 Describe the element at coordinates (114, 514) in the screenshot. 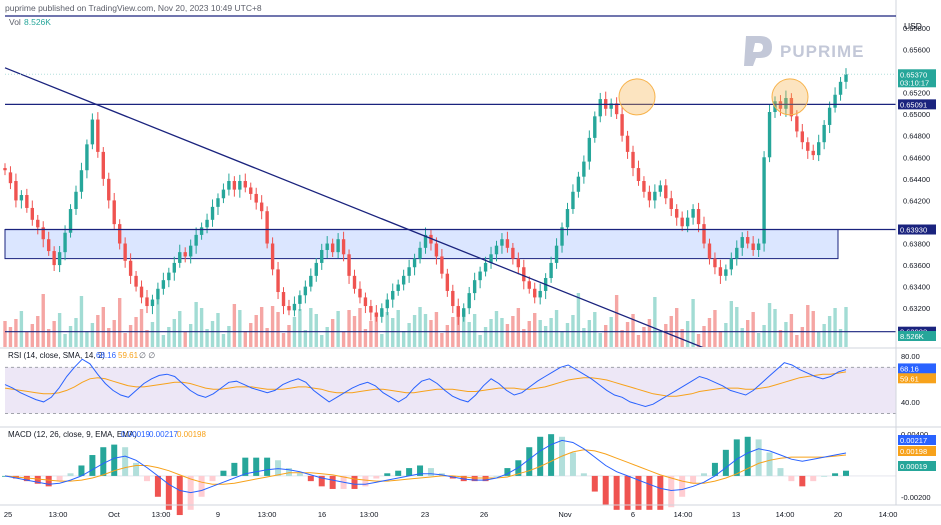

I see `time-tick-label: Oct` at that location.